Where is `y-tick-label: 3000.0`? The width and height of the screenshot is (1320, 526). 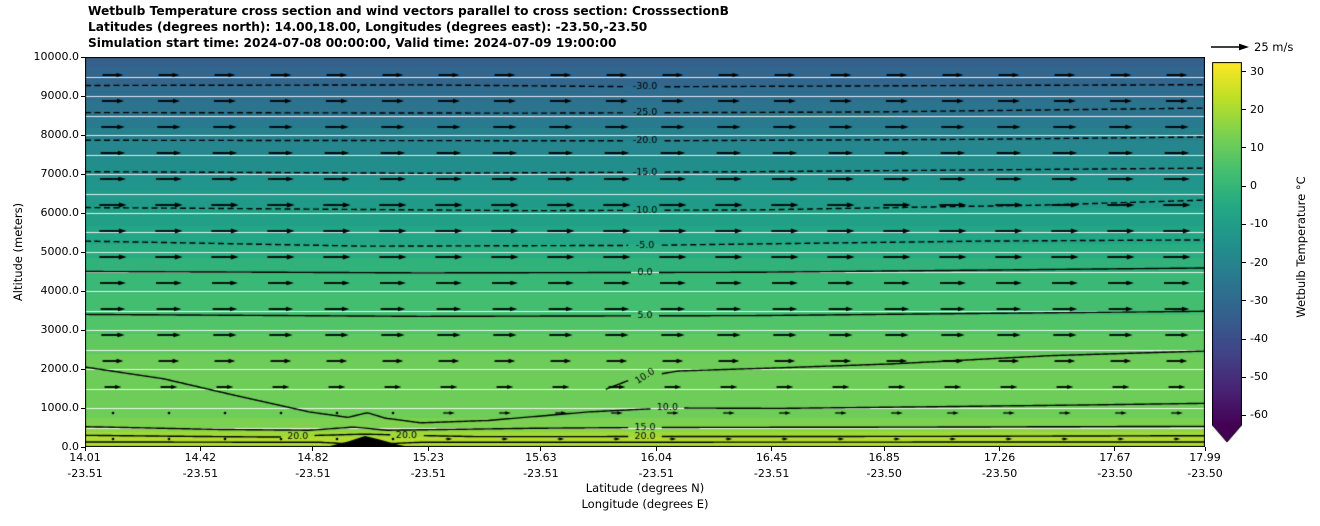 y-tick-label: 3000.0 is located at coordinates (60, 329).